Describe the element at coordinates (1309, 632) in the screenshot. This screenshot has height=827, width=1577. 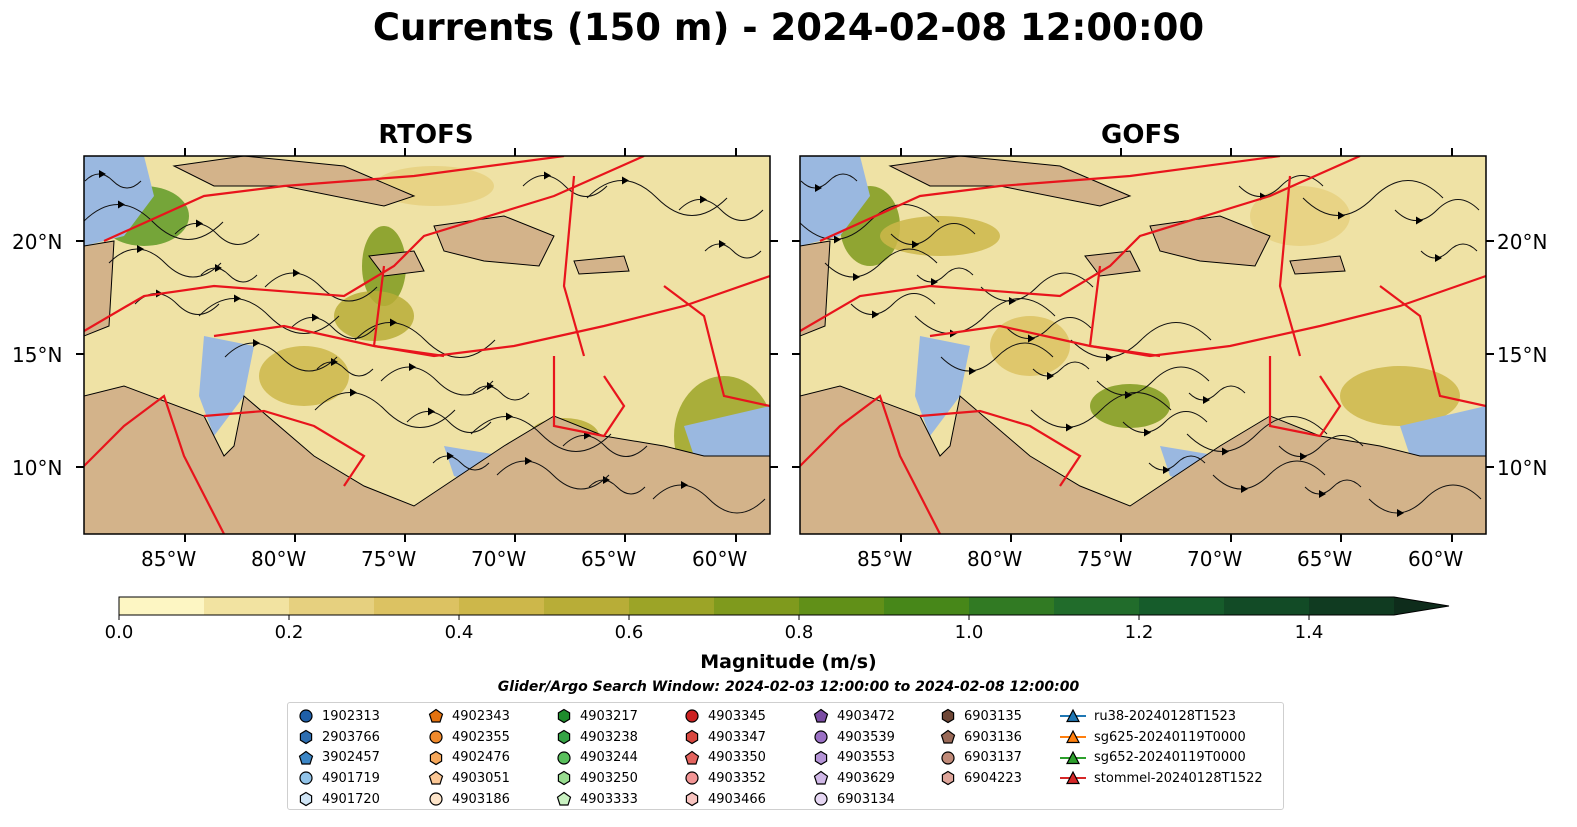
I see `colorbar-tick-label: 1.4` at that location.